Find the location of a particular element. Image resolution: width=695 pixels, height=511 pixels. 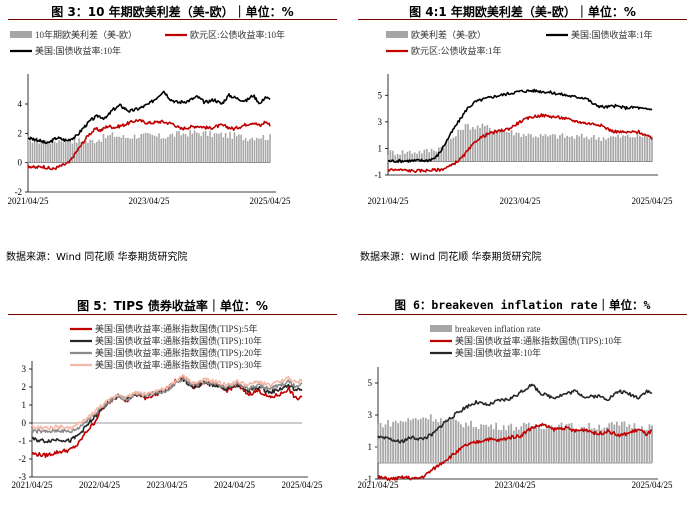

x-tick-label: 2023/04/25 is located at coordinates (515, 485).